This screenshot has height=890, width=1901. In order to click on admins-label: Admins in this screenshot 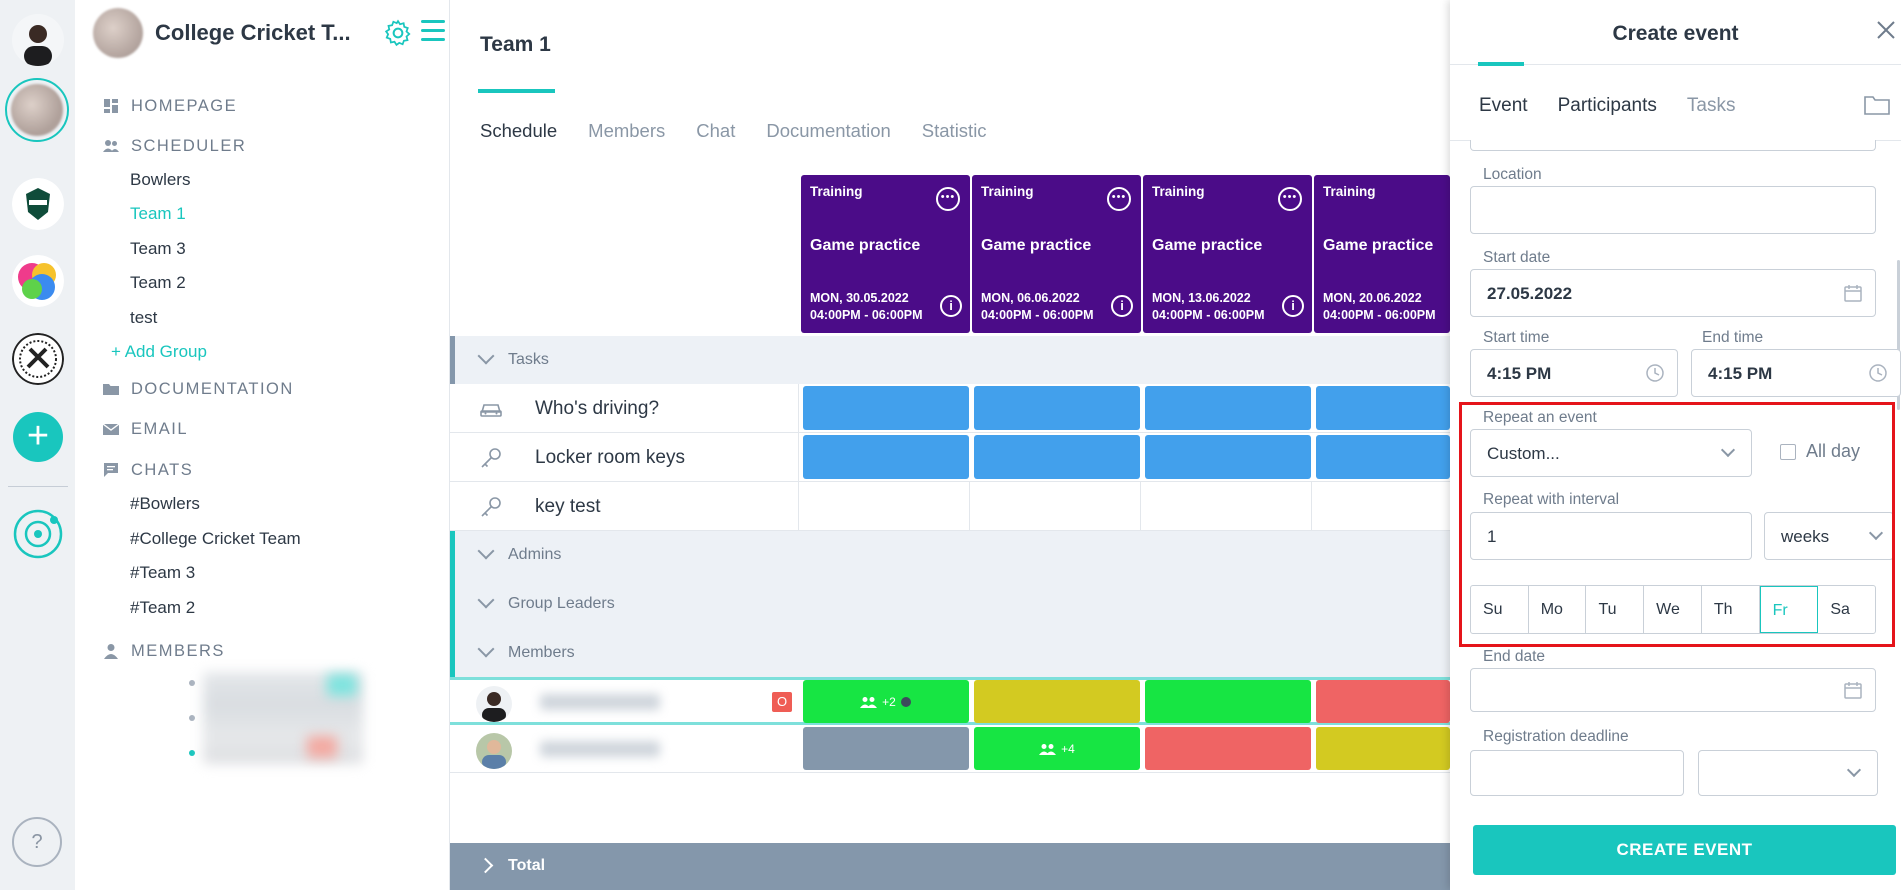, I will do `click(535, 554)`.